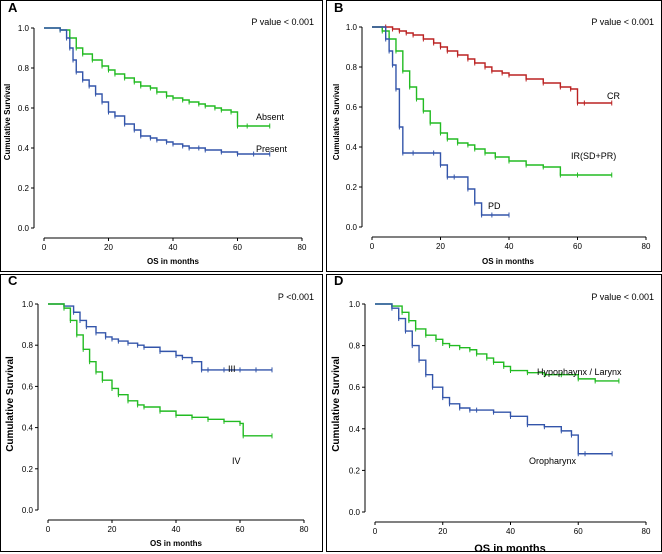 Image resolution: width=662 pixels, height=554 pixels. What do you see at coordinates (494, 206) in the screenshot?
I see `series-label-pd: PD` at bounding box center [494, 206].